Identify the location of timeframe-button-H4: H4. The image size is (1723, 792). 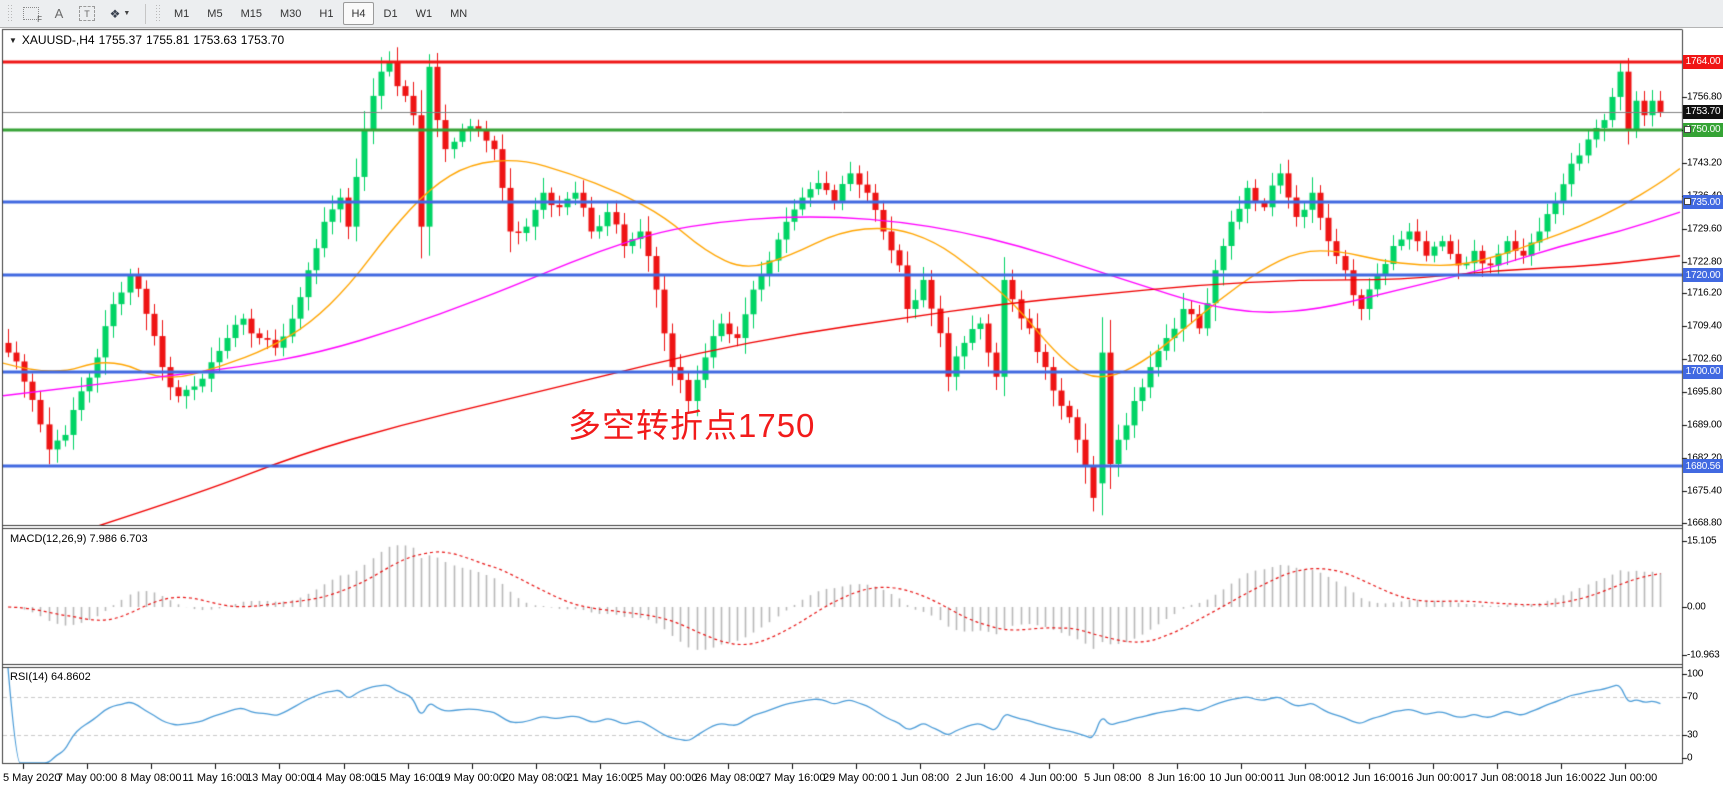
(358, 13).